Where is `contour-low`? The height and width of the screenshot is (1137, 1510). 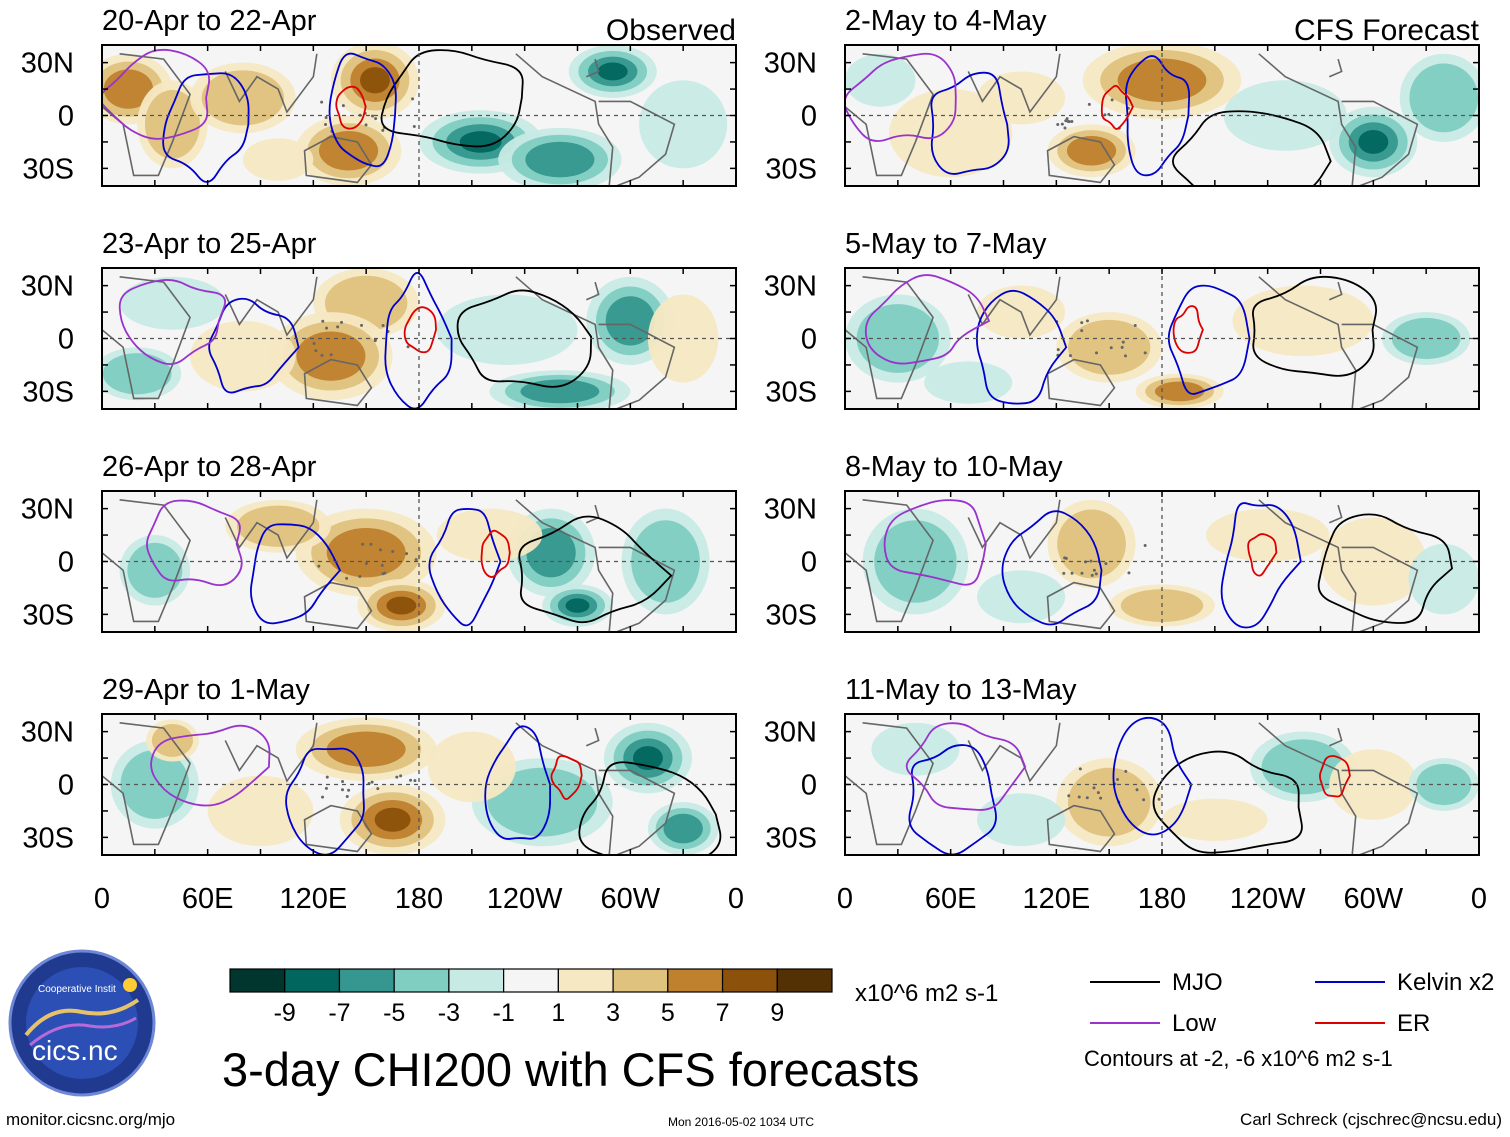 contour-low is located at coordinates (935, 542).